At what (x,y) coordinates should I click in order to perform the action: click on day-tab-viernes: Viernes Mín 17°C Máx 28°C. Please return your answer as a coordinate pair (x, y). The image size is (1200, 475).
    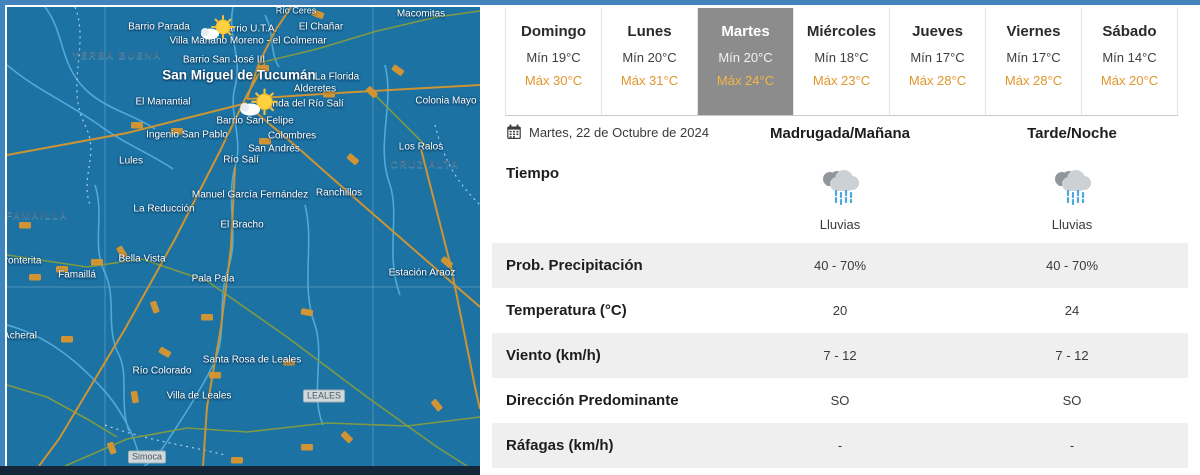
    Looking at the image, I should click on (1034, 61).